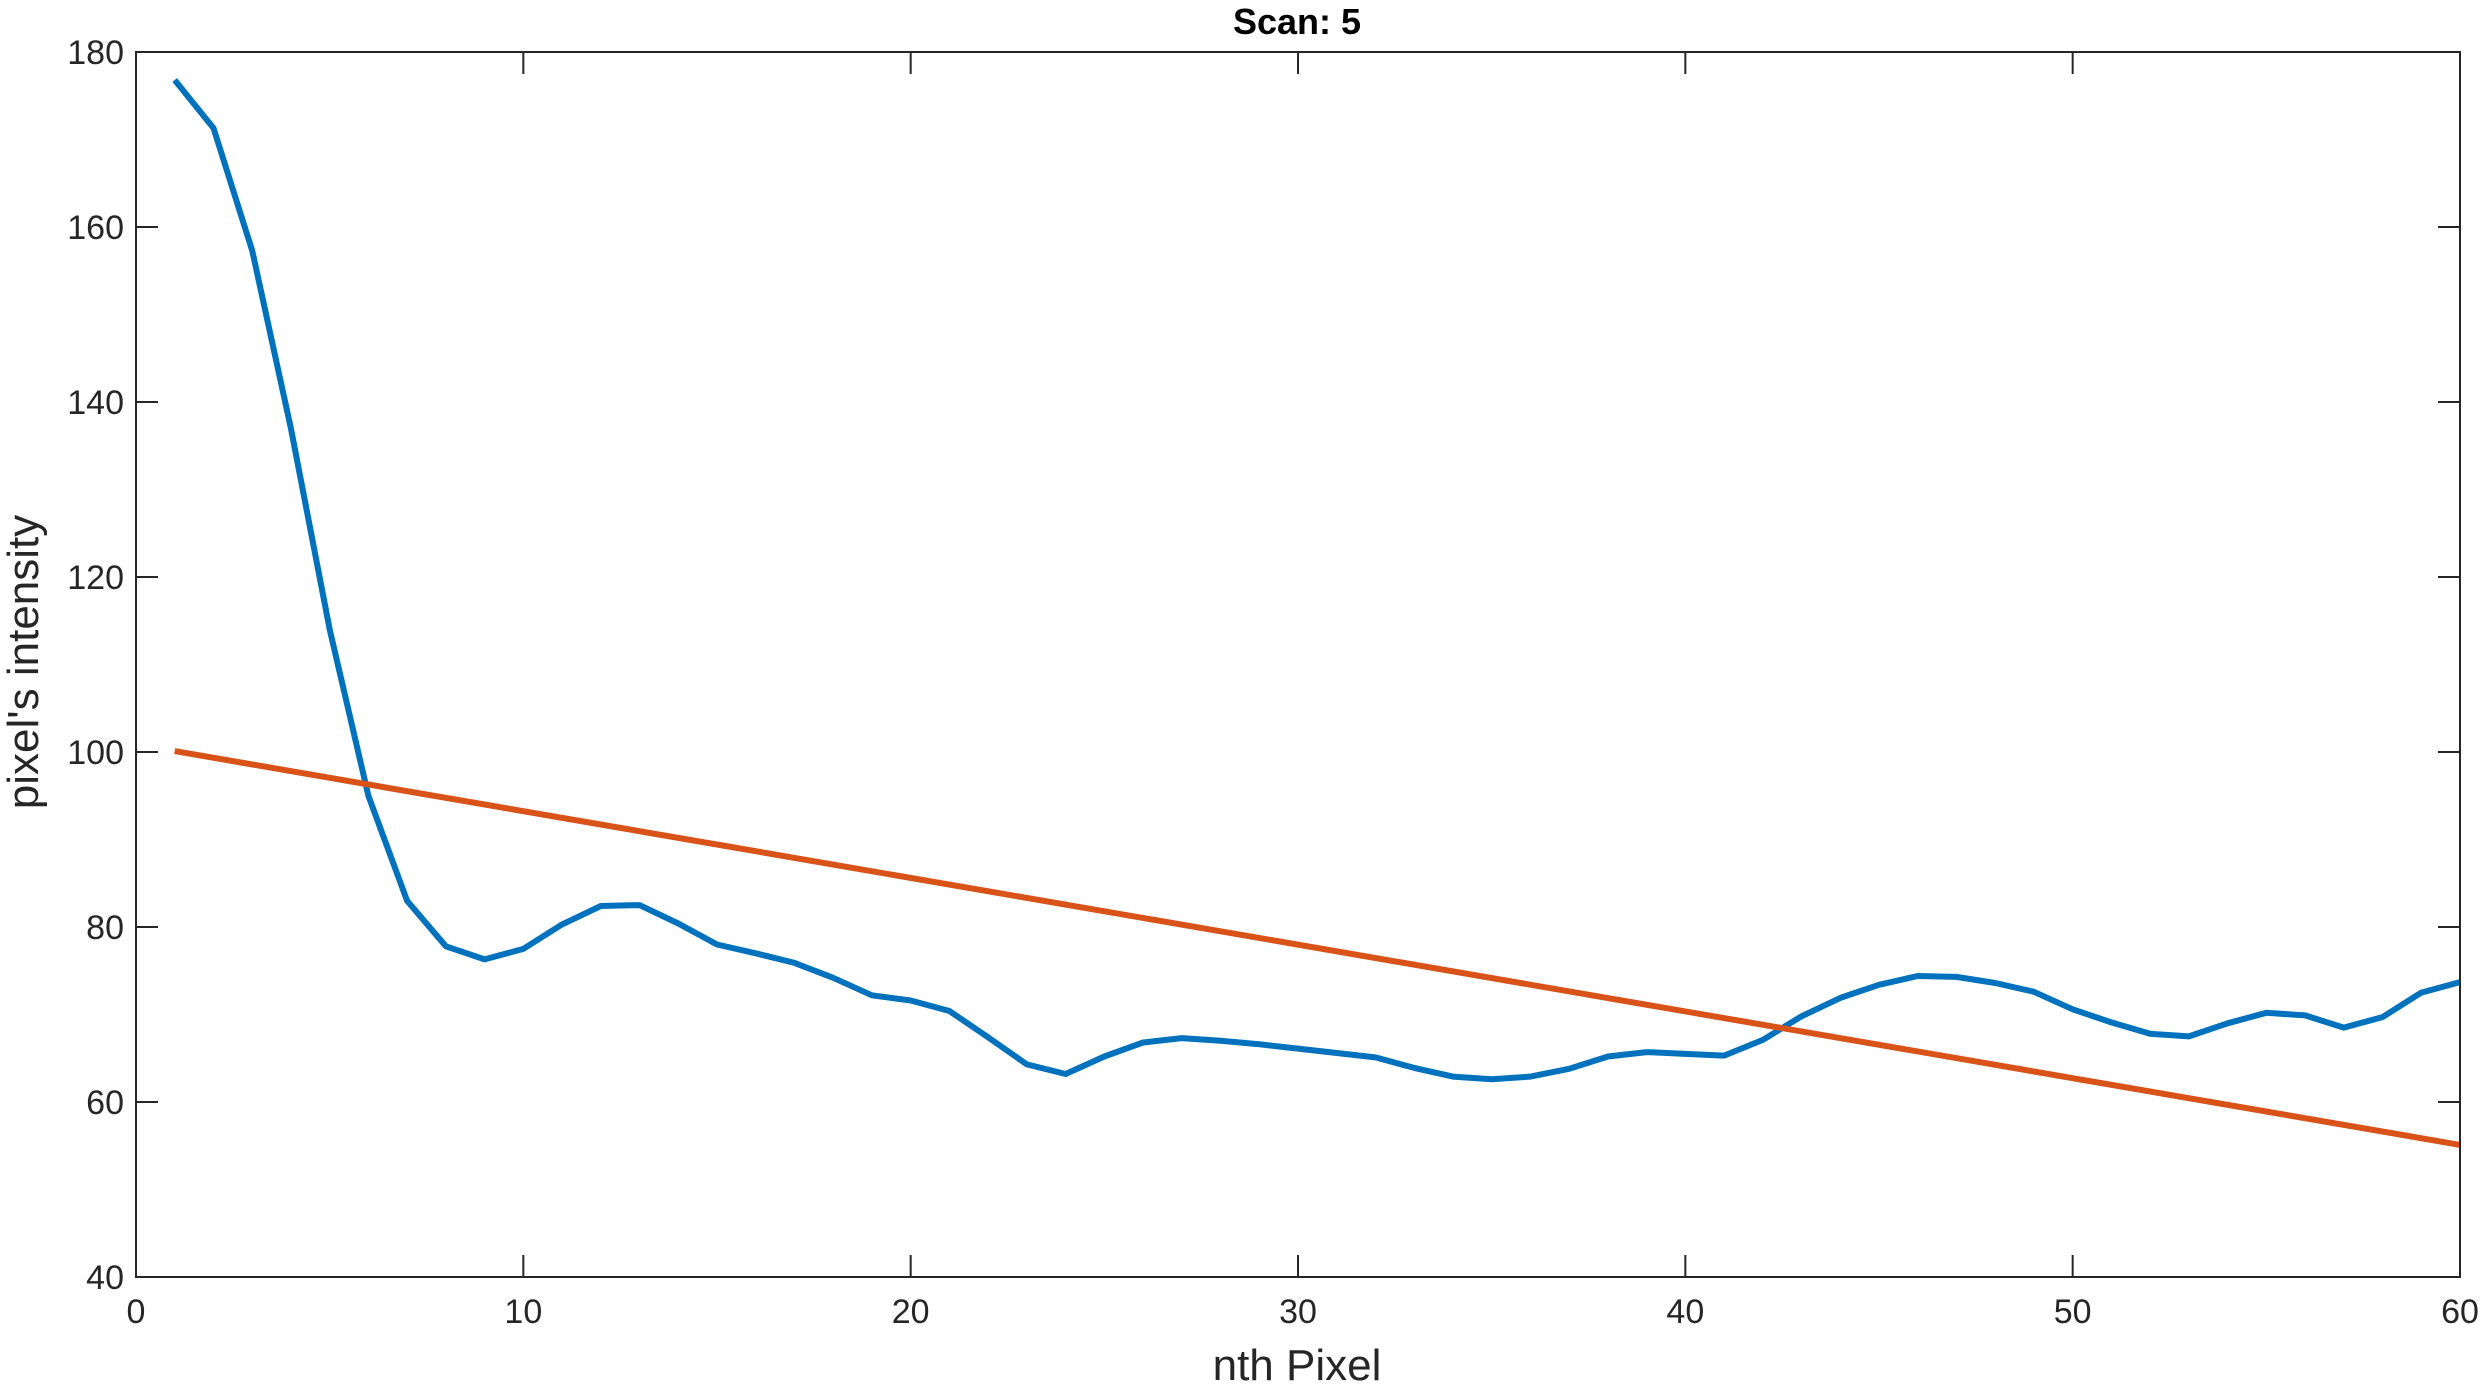 The image size is (2483, 1388). I want to click on y-tick-label: 80, so click(105, 928).